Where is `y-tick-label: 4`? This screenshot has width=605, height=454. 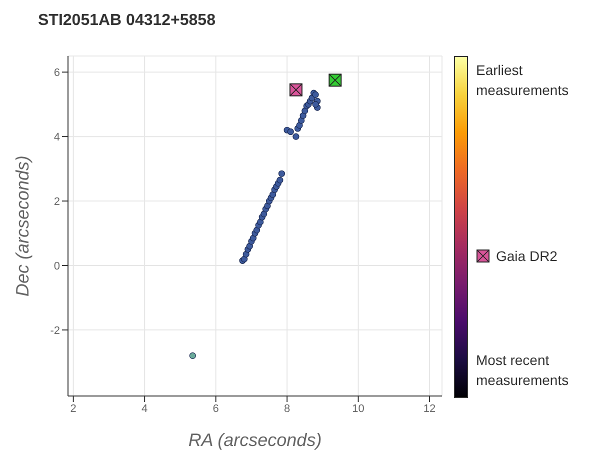 y-tick-label: 4 is located at coordinates (57, 137).